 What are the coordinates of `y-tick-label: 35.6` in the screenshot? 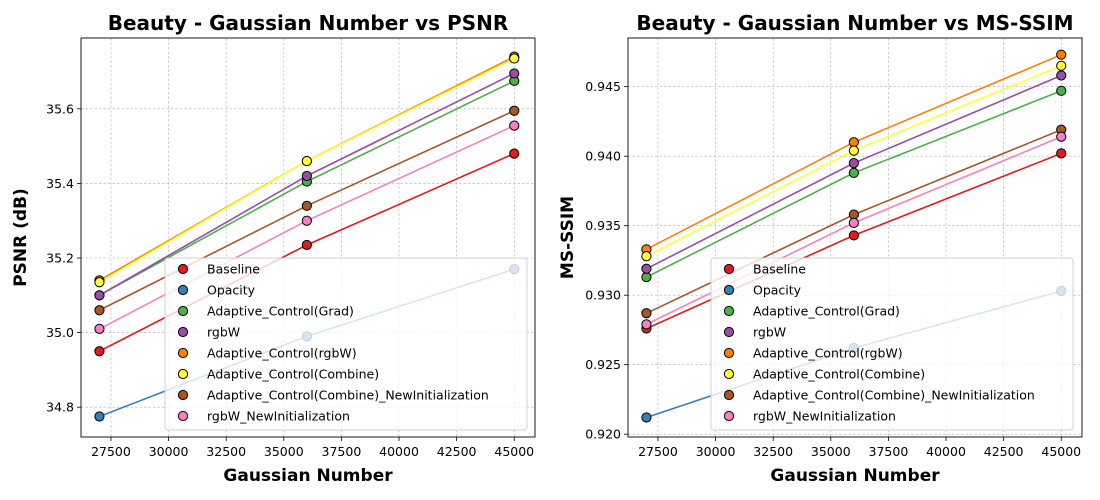 It's located at (60, 108).